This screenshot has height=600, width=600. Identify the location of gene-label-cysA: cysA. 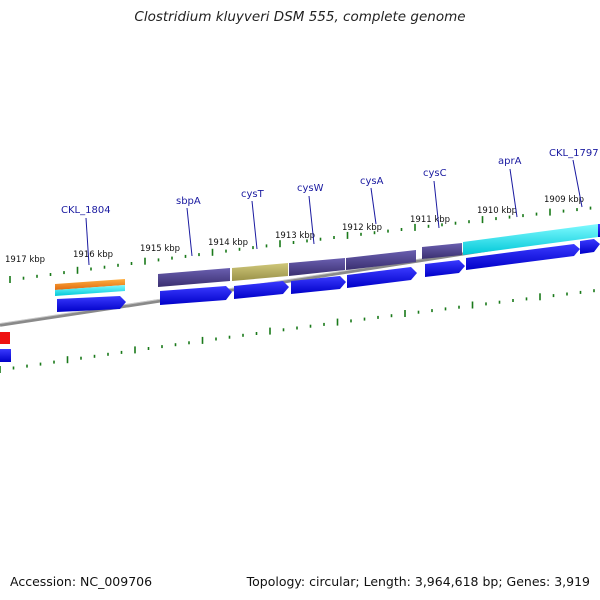
(372, 181).